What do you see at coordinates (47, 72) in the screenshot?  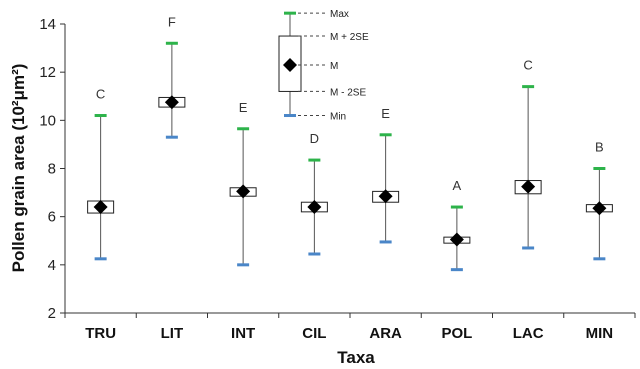 I see `y-tick-label: 12` at bounding box center [47, 72].